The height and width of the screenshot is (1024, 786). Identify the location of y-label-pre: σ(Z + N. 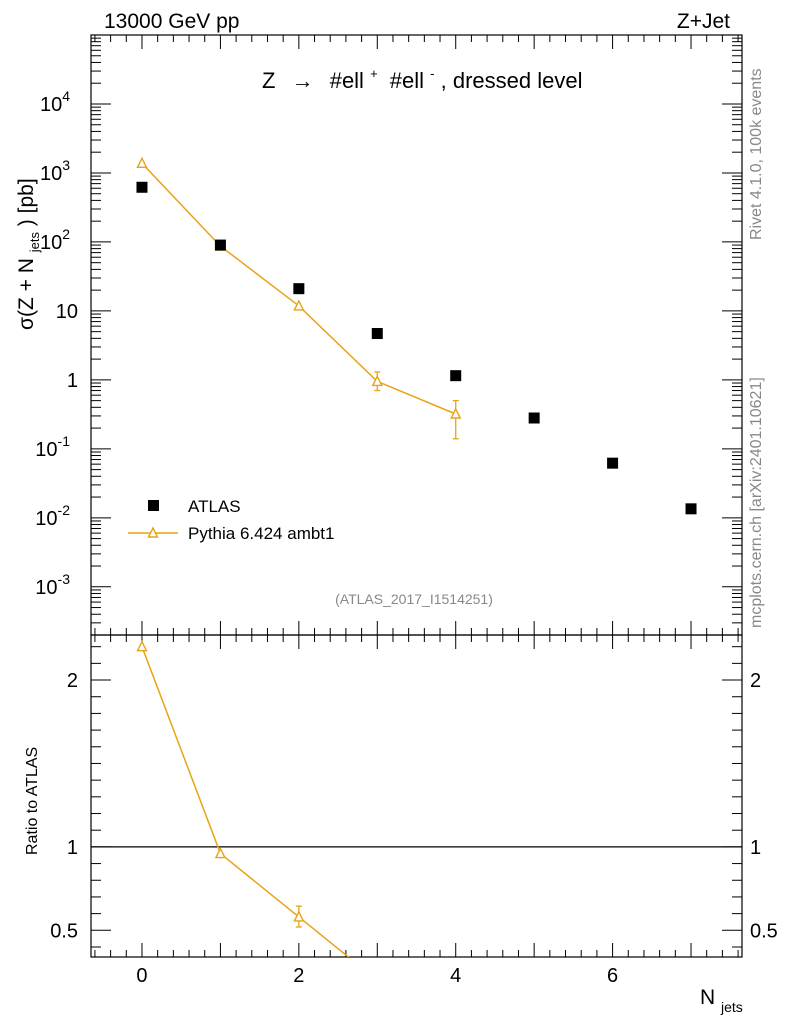
(26, 294).